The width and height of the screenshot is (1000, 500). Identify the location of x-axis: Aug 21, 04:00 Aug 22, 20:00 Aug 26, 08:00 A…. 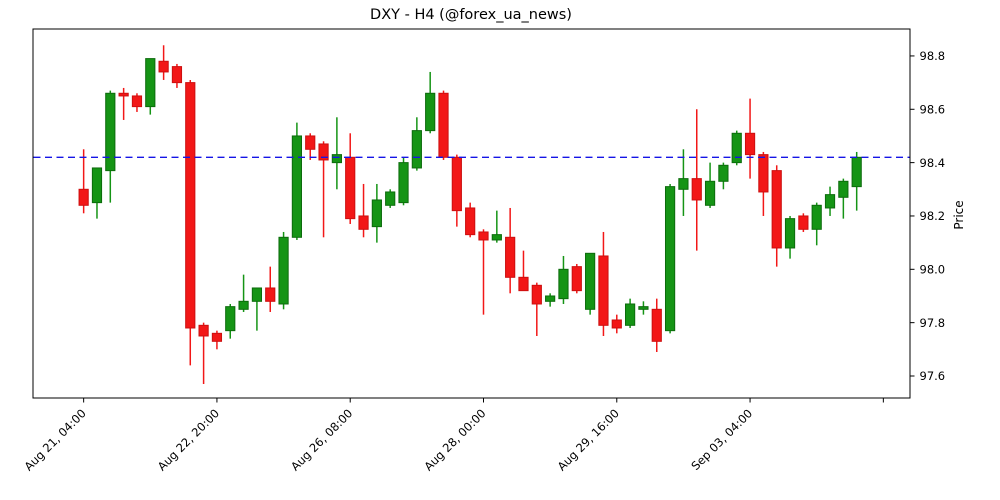
(452, 436).